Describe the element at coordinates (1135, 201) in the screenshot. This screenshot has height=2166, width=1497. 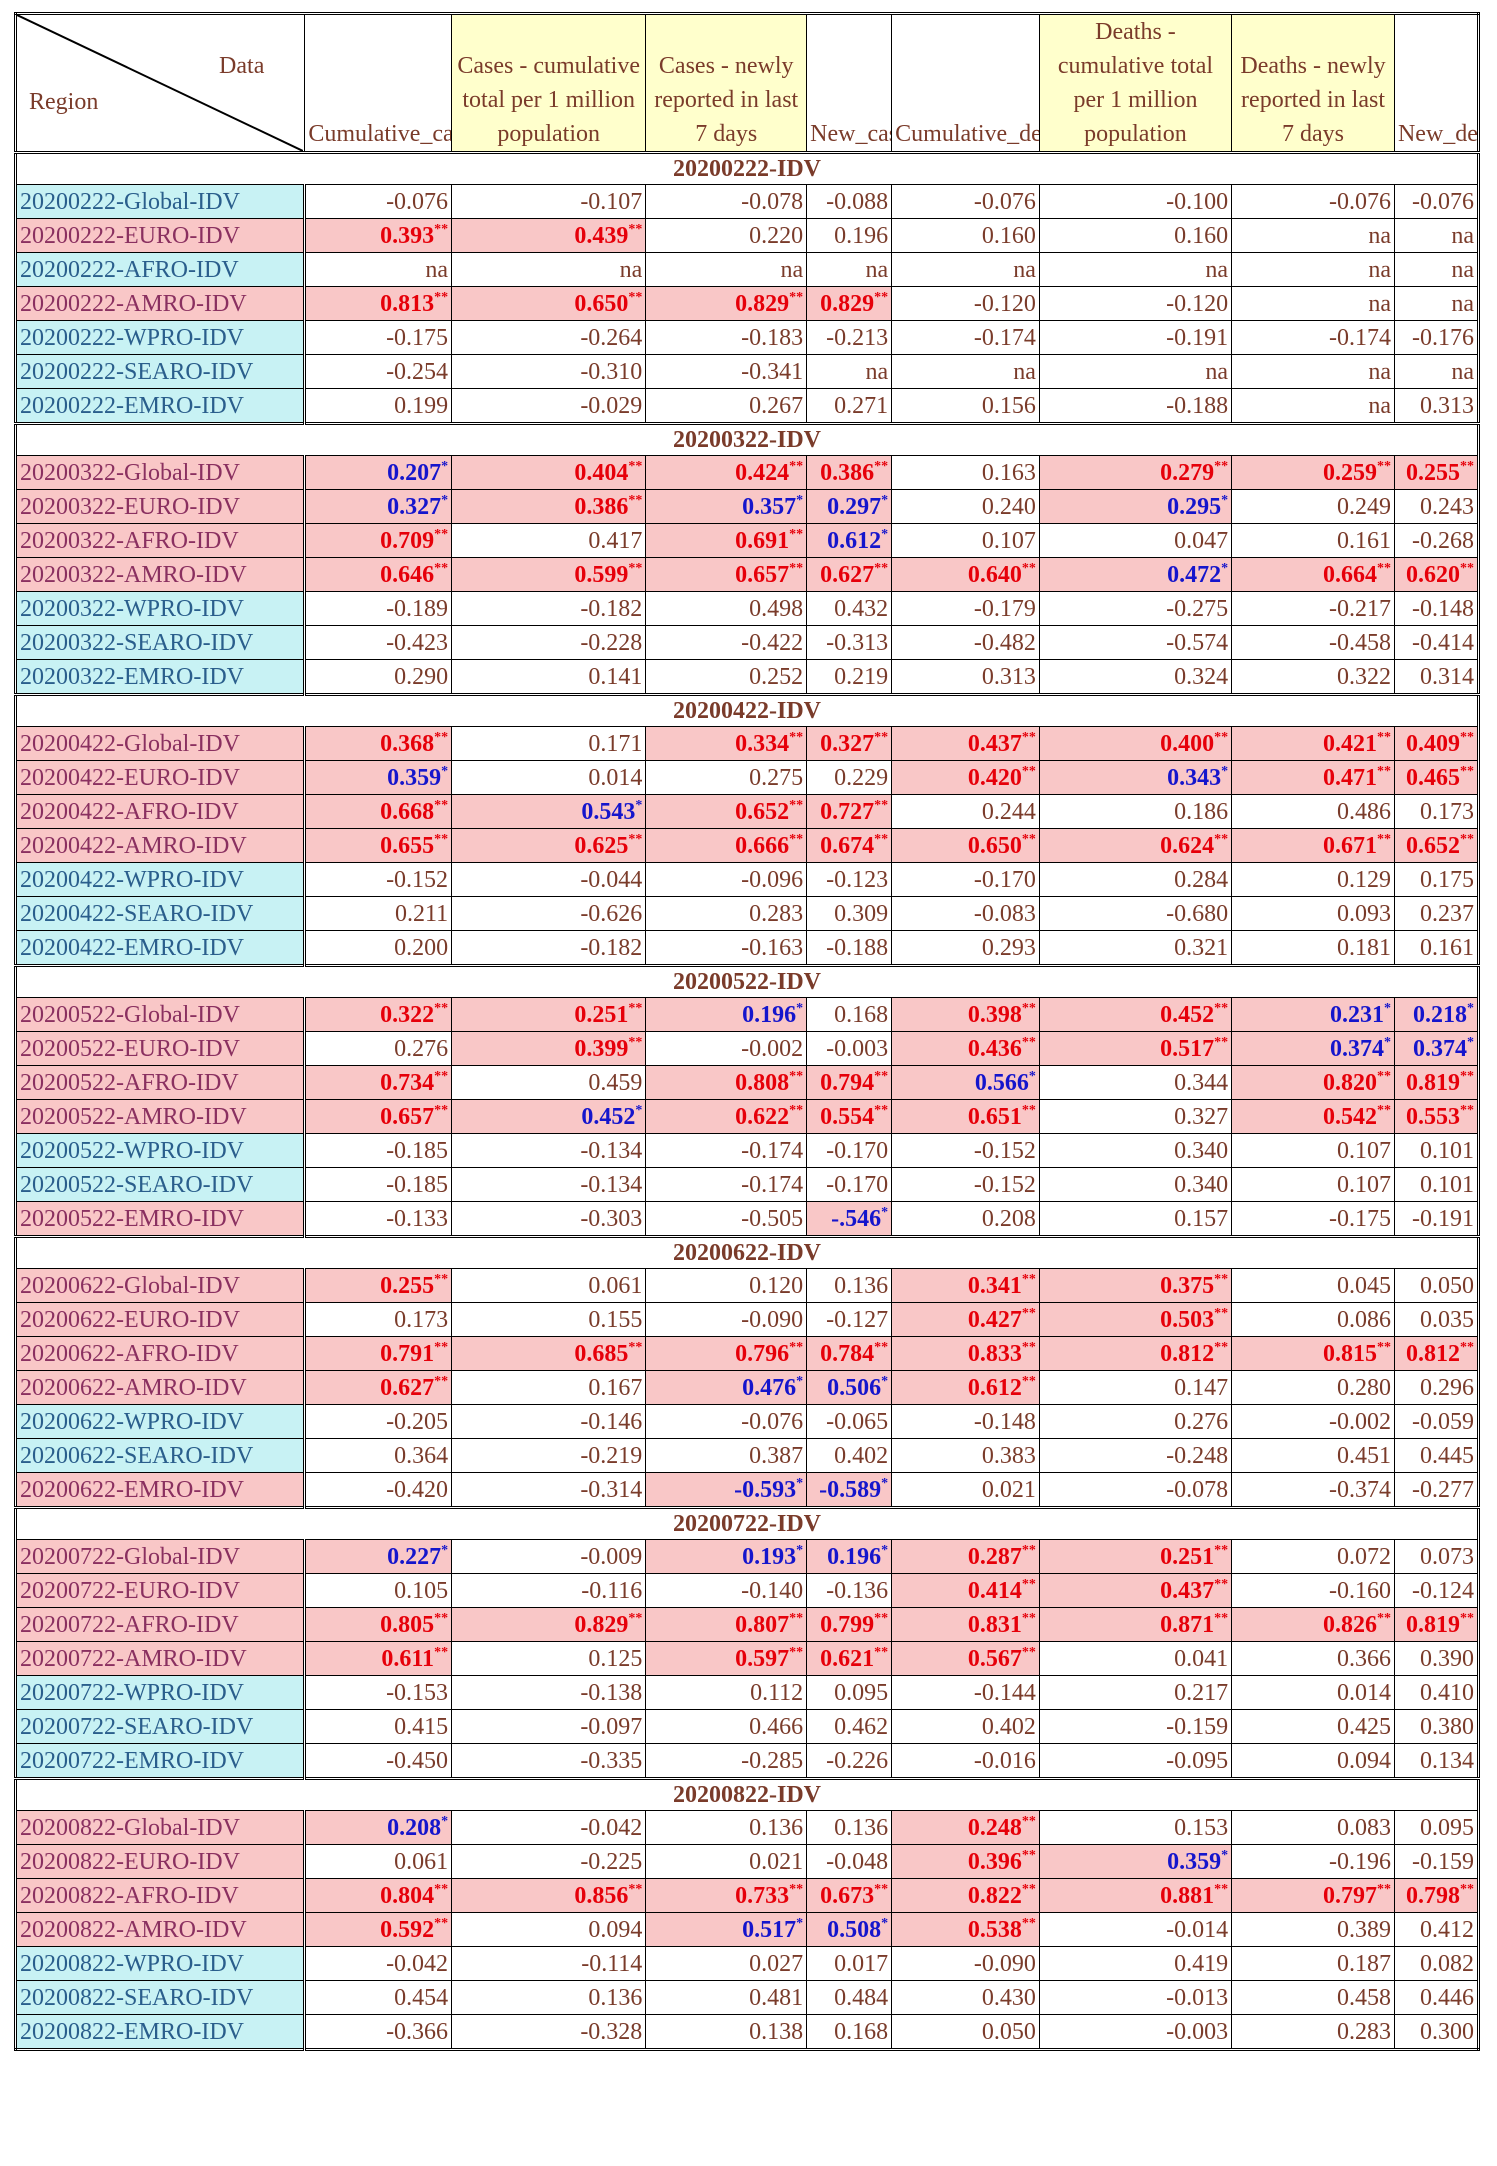
I see `value-cell: -0.100` at that location.